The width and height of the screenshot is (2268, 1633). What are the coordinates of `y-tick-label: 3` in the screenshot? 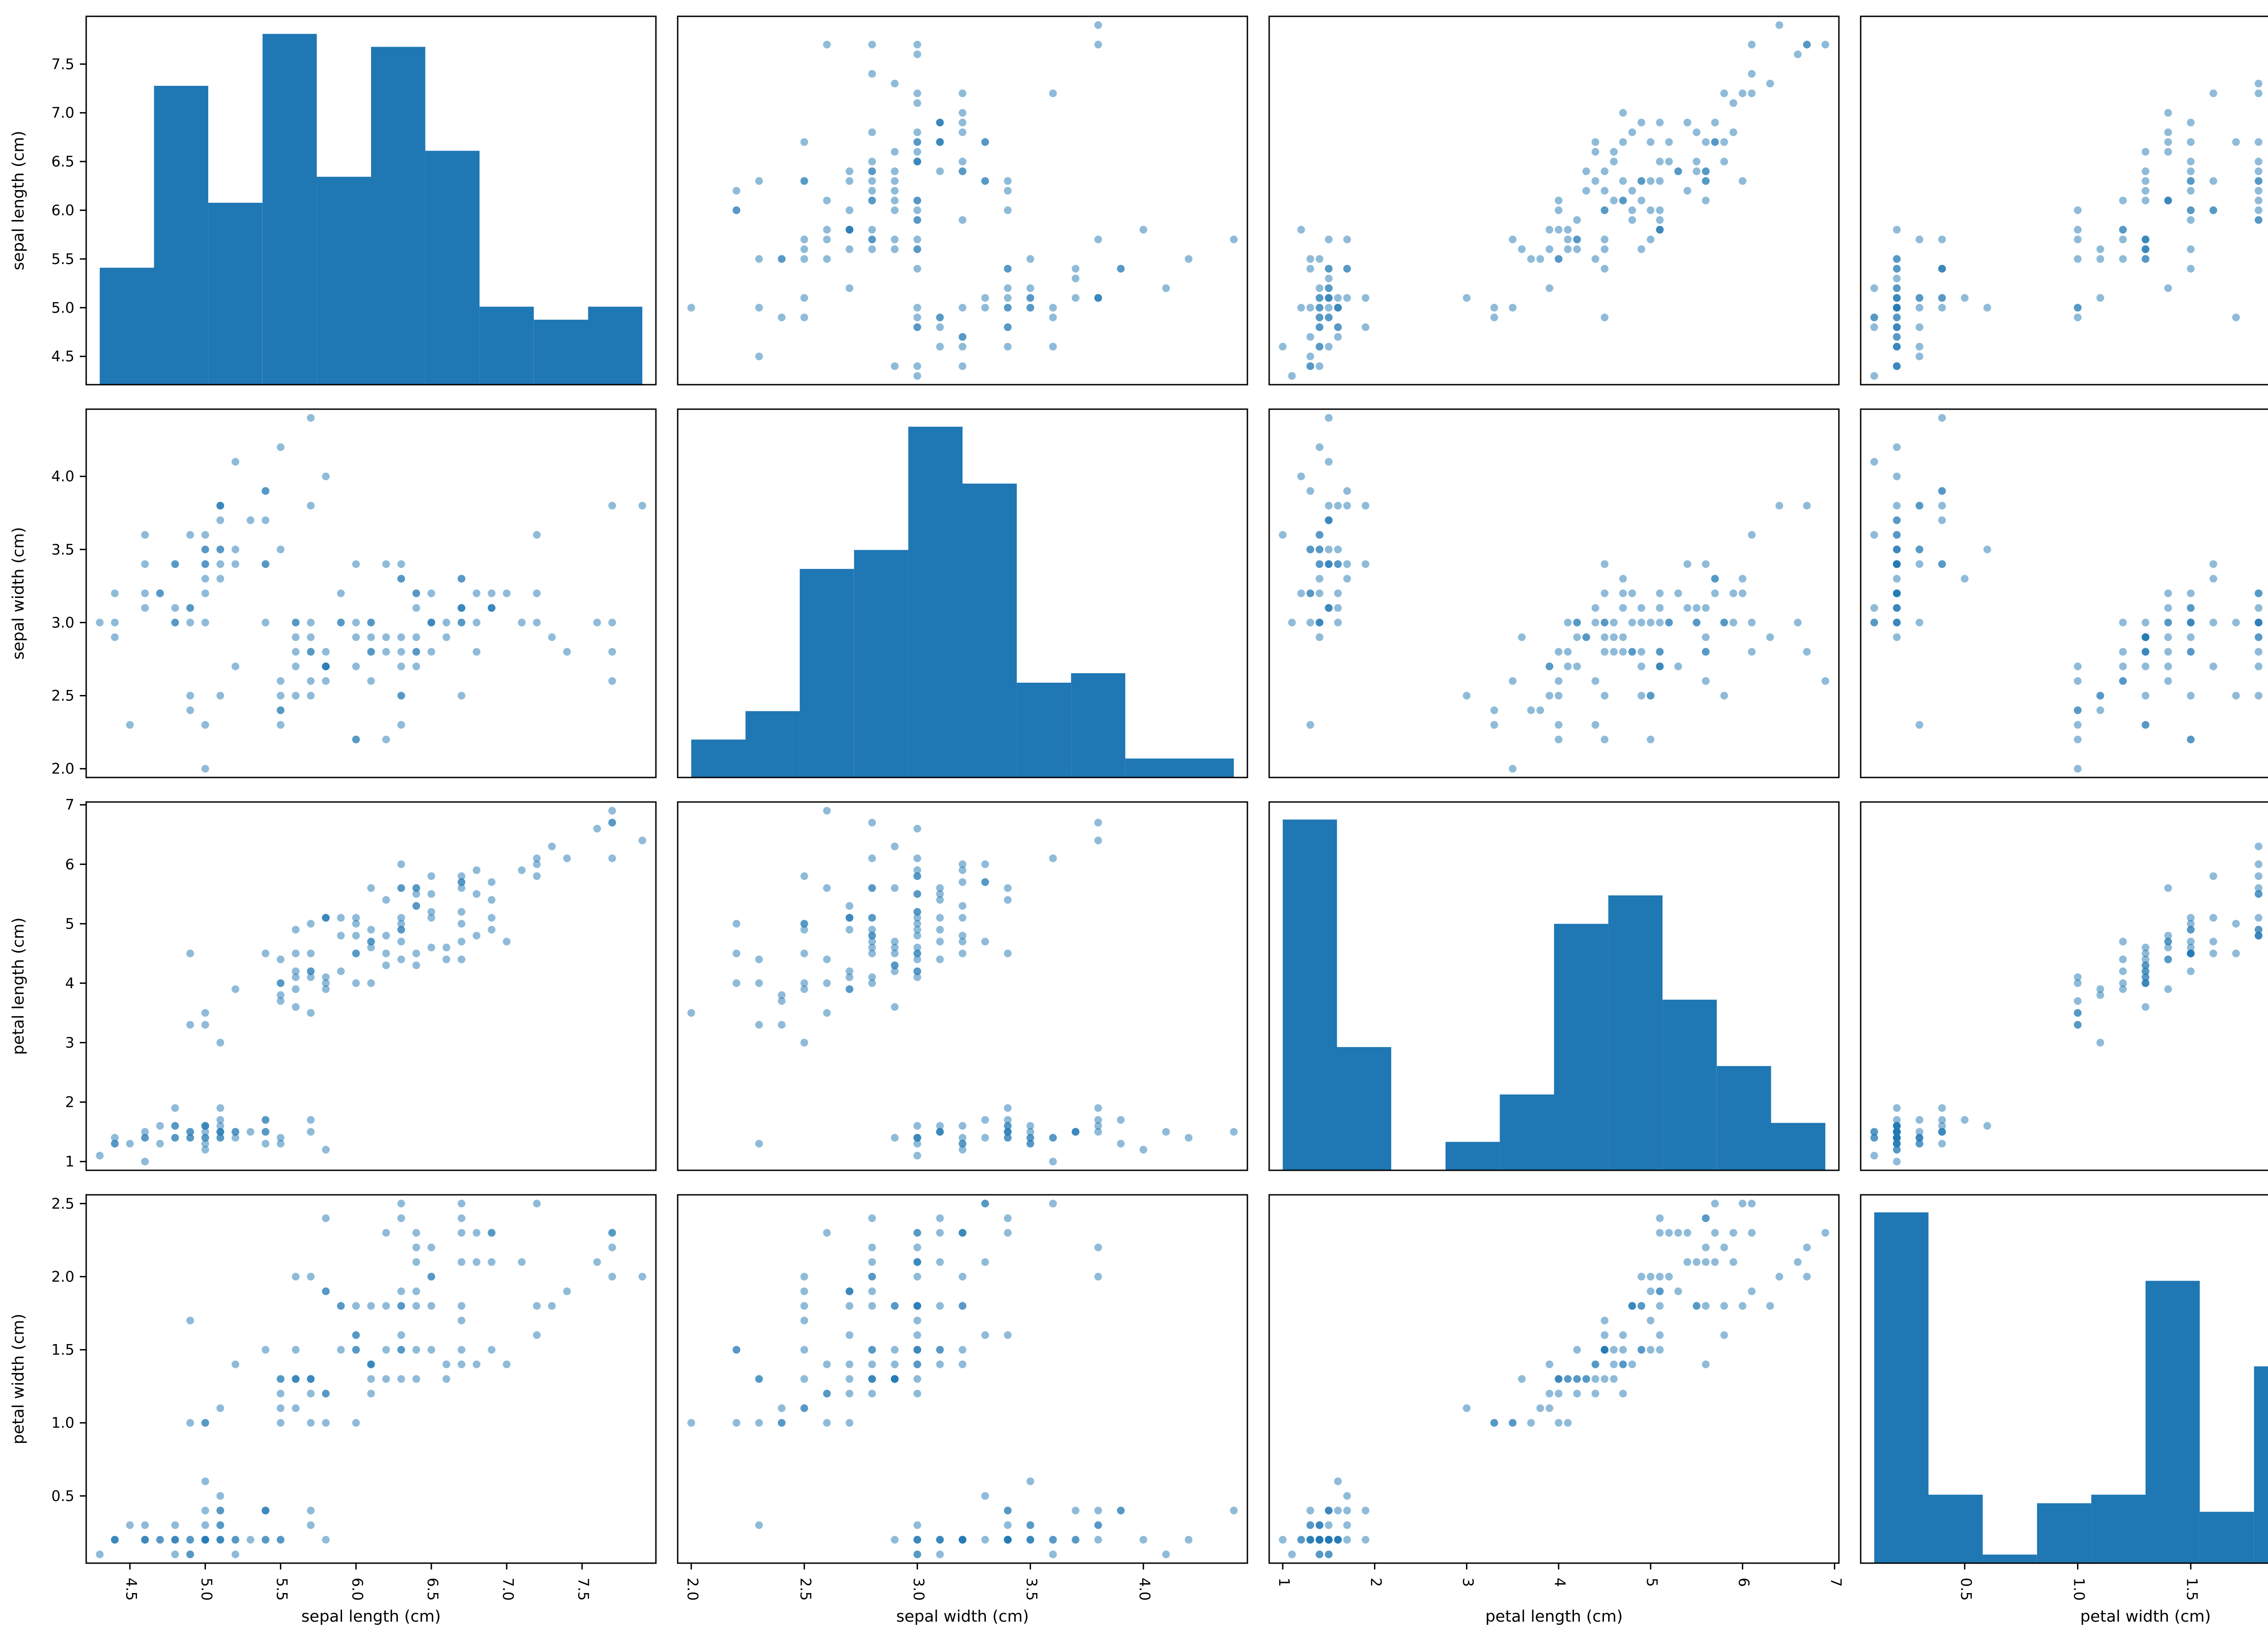 It's located at (70, 1042).